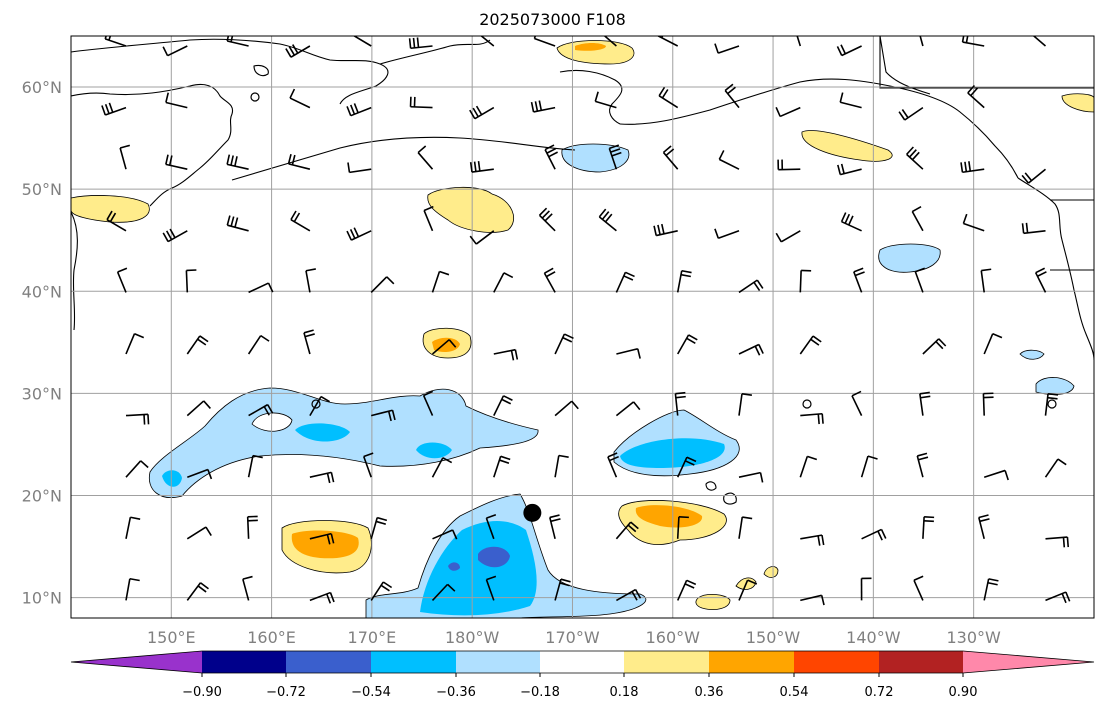  I want to click on pos-anomaly-west, so click(110, 209).